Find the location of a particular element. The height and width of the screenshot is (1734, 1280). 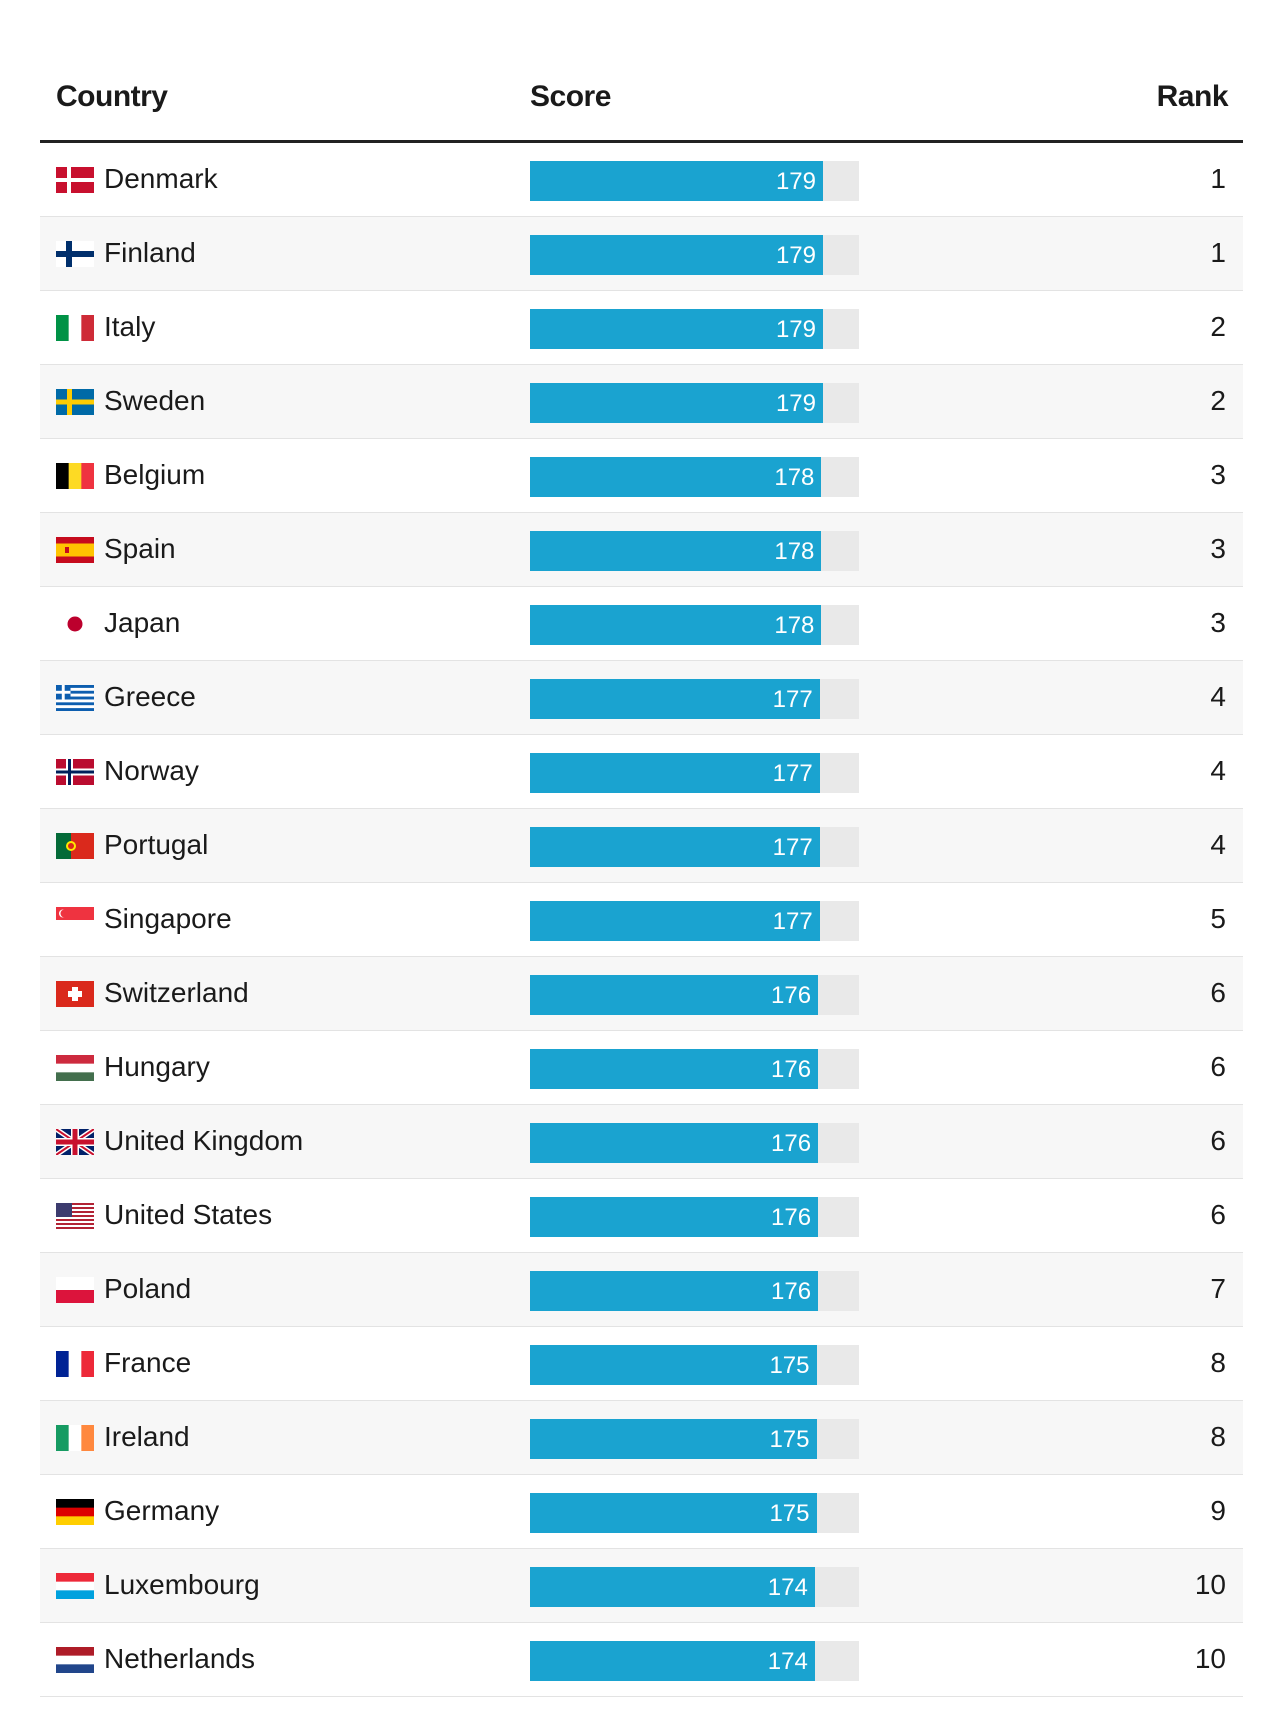

denmark-flag is located at coordinates (75, 180).